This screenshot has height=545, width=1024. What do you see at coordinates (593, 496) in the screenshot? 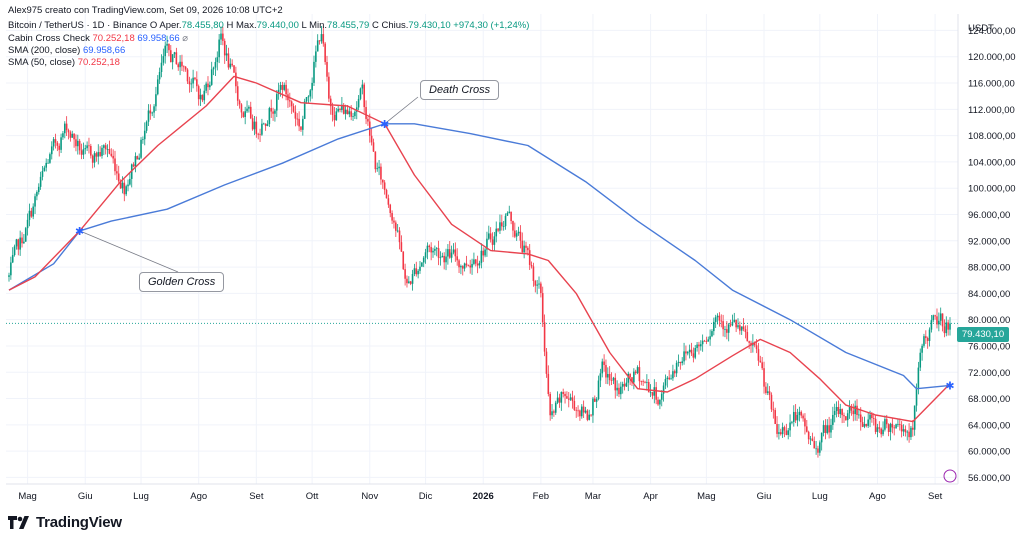
I see `time-tick-label: Mar` at bounding box center [593, 496].